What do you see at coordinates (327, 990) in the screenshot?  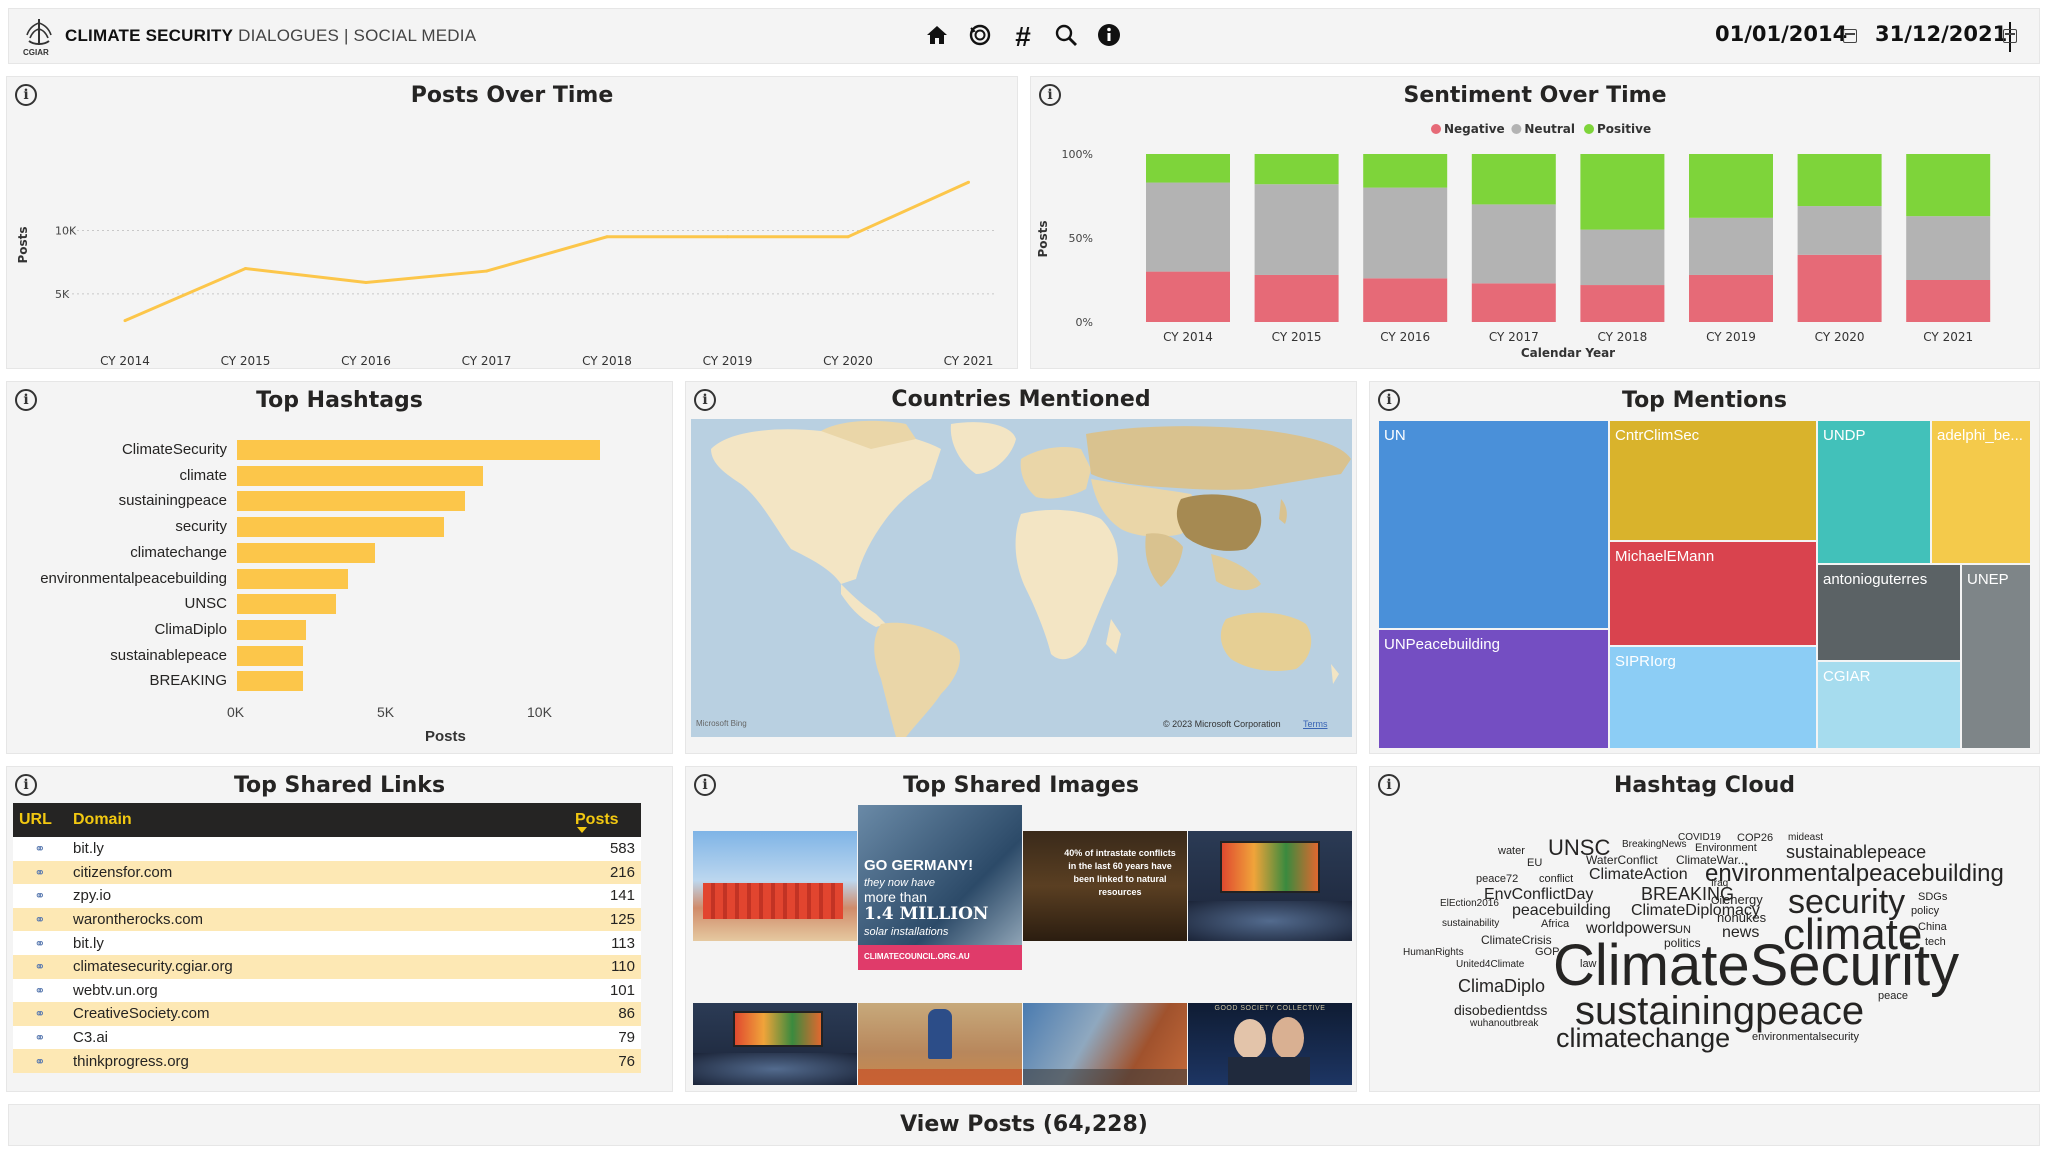 I see `table-row: ⚭ webtv.un.org 101` at bounding box center [327, 990].